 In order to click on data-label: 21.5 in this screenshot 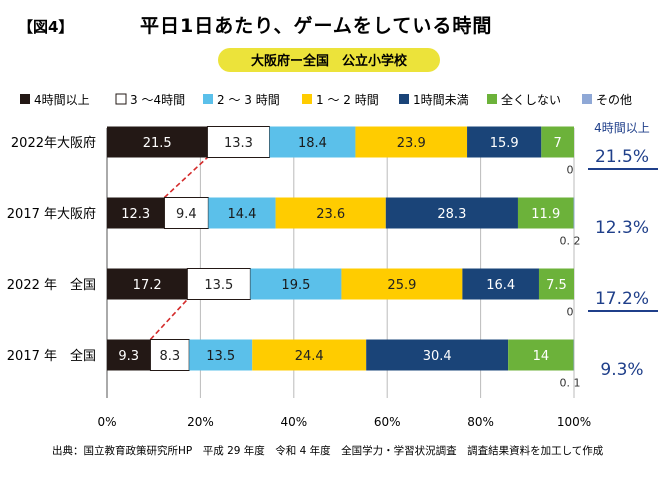, I will do `click(157, 143)`.